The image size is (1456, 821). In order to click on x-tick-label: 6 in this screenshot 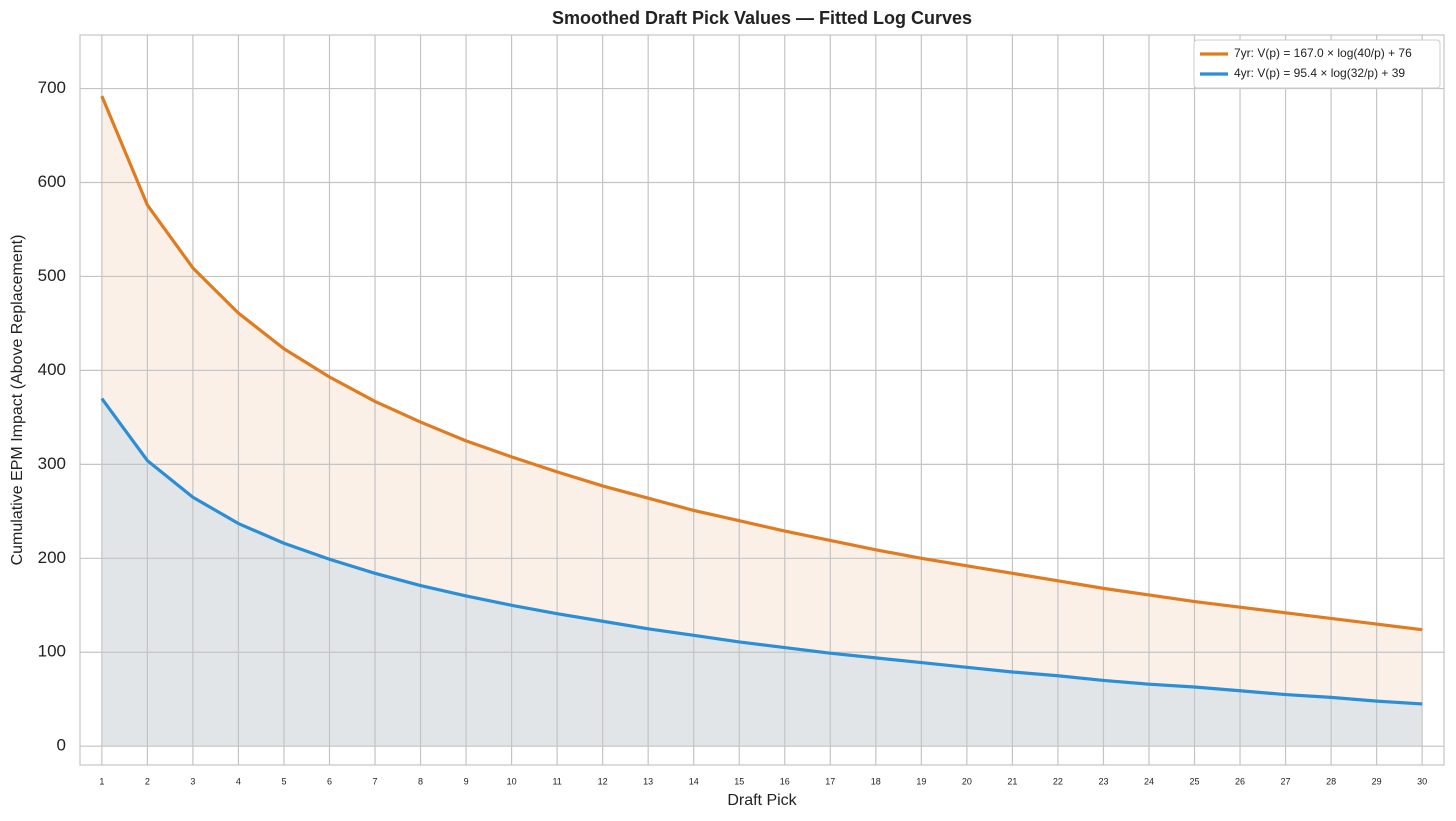, I will do `click(329, 781)`.